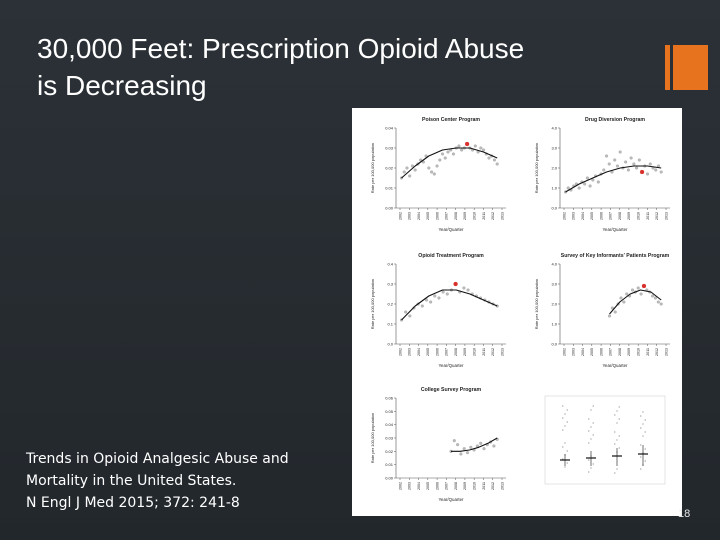 The image size is (720, 540). Describe the element at coordinates (611, 216) in the screenshot. I see `chart2-x-tick-label: 2007` at that location.